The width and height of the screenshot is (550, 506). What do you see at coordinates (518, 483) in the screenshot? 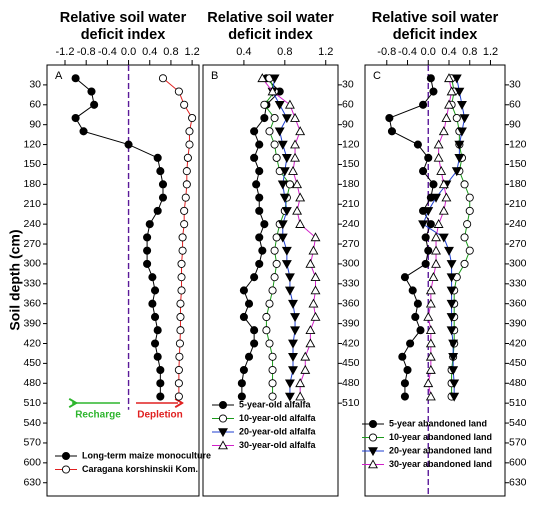
I see `y-tick-label: 630` at bounding box center [518, 483].